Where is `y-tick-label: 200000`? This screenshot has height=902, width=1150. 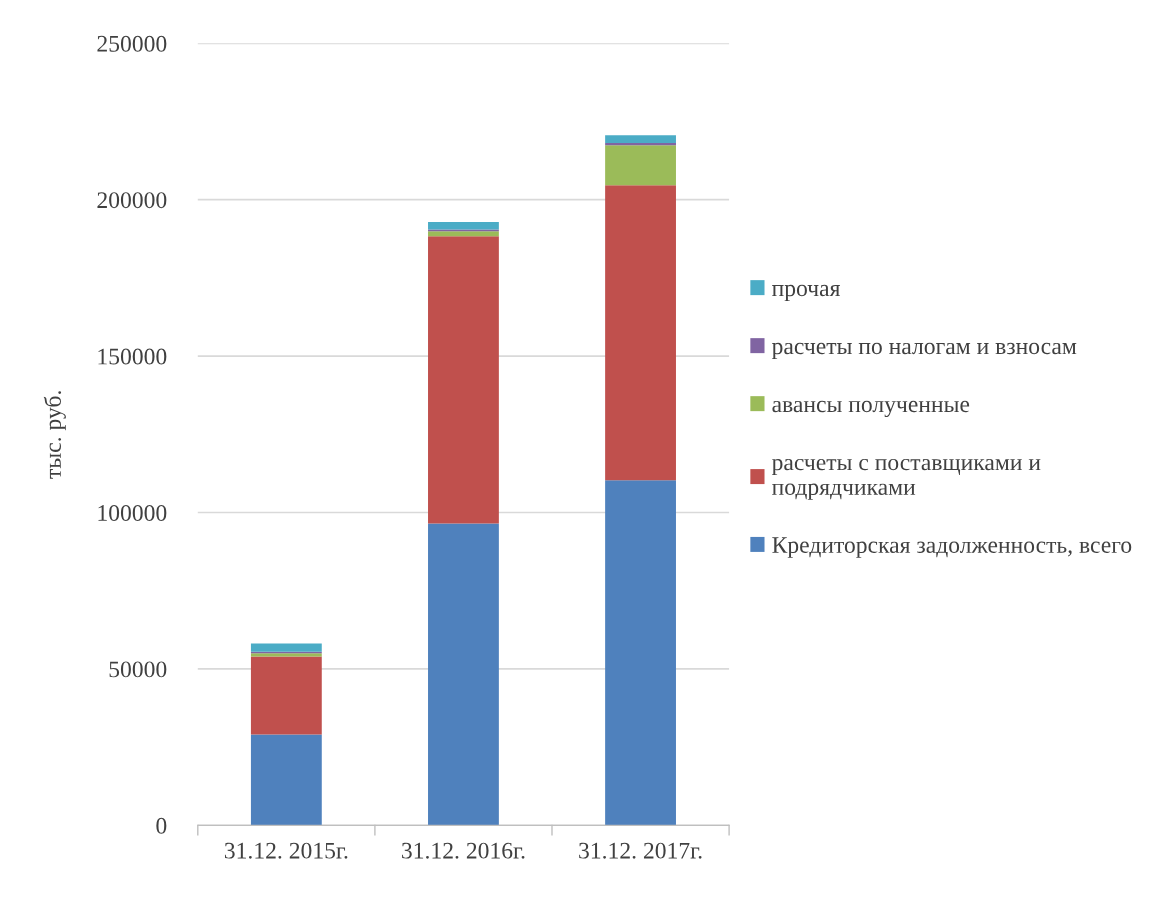 y-tick-label: 200000 is located at coordinates (132, 200).